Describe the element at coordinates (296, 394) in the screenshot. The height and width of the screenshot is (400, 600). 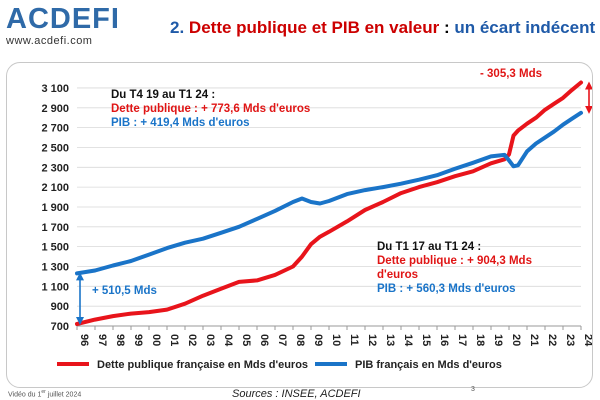
I see `footer-sources: Sources : INSEE, ACDEFI` at that location.